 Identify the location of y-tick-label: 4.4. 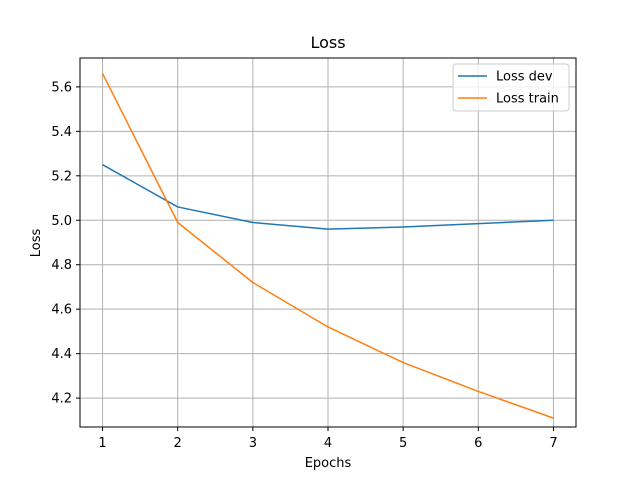
(61, 354).